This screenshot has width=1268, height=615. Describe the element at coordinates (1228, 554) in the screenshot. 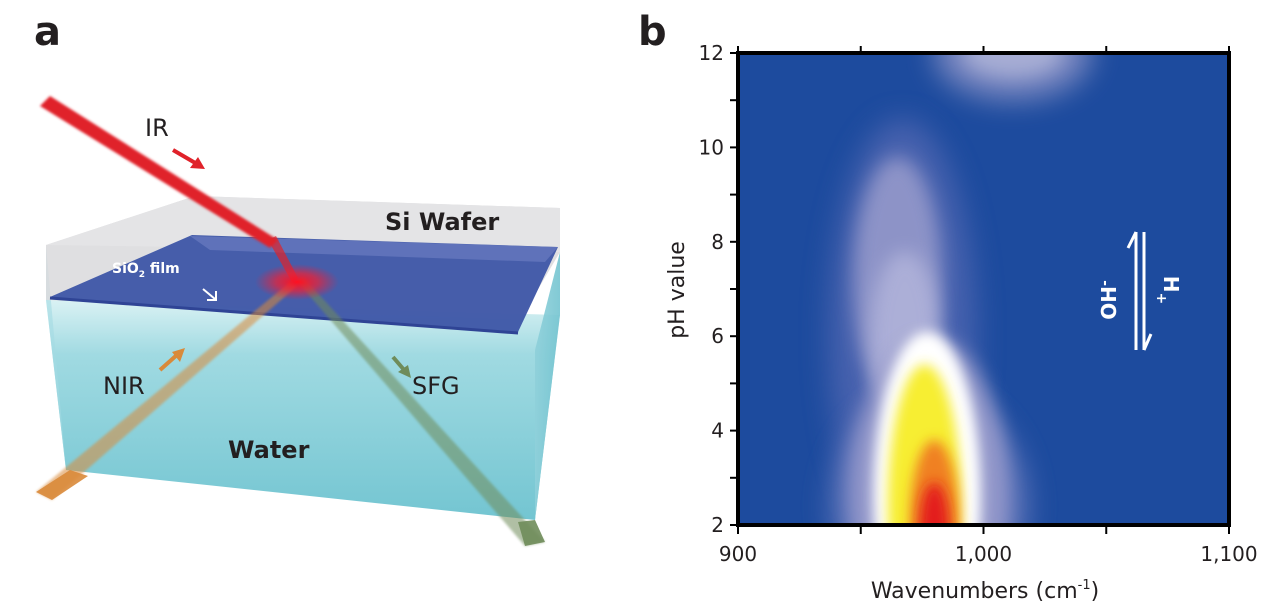

I see `x-tick-label: 1,100` at that location.